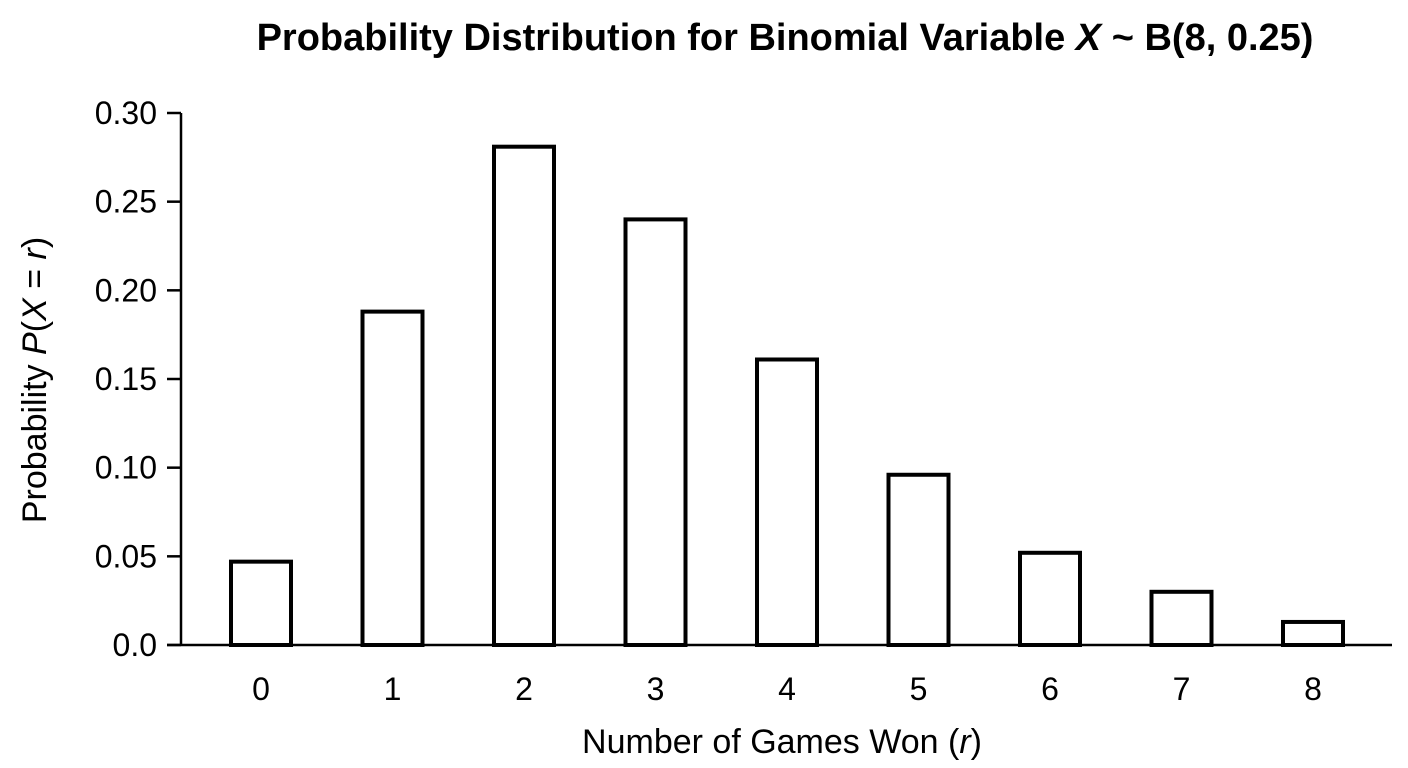  What do you see at coordinates (126, 468) in the screenshot?
I see `y-tick-label: 0.10` at bounding box center [126, 468].